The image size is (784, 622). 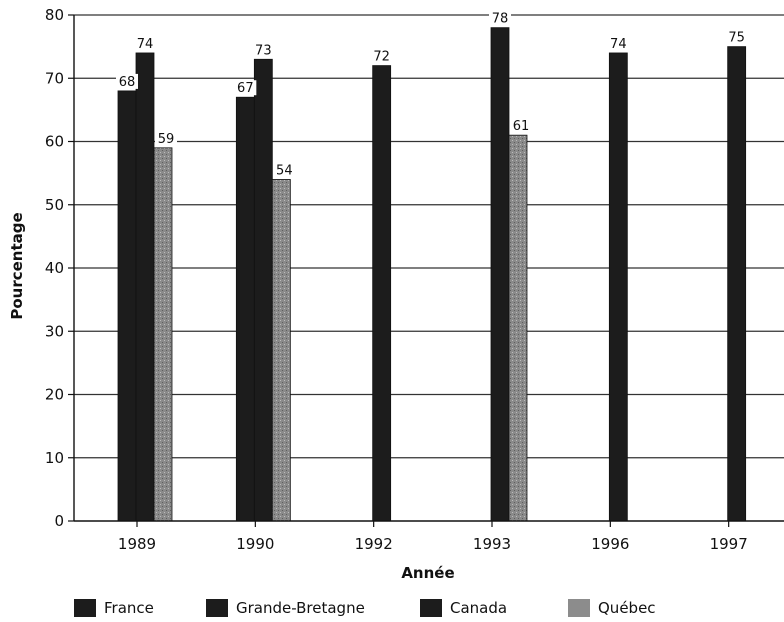 I want to click on legend-item-france: France, so click(x=114, y=608).